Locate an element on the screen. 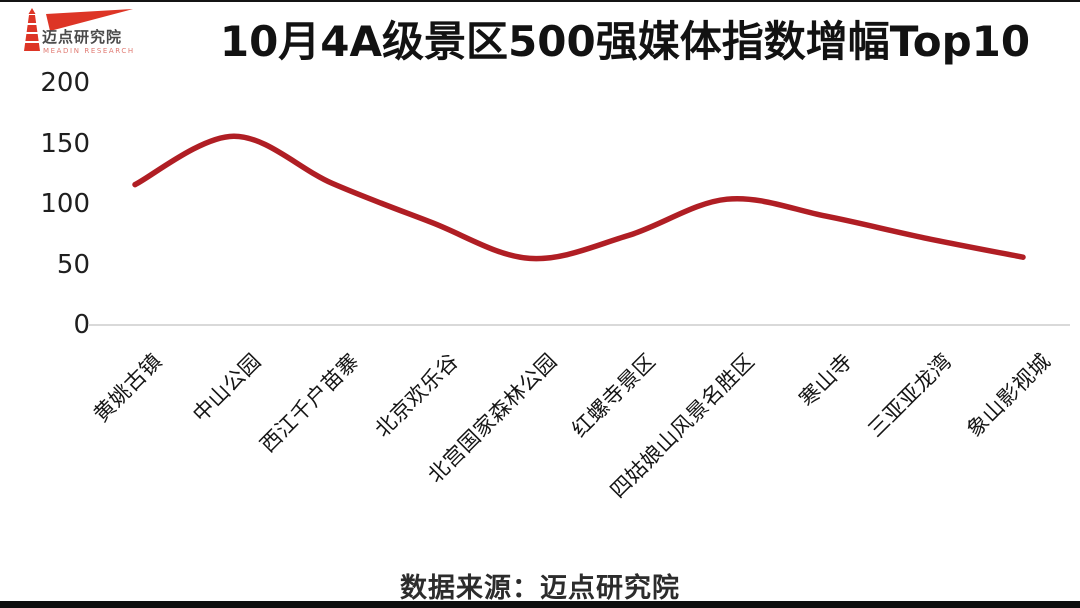 The width and height of the screenshot is (1080, 608). lighthouse-flag-icon is located at coordinates (78, 29).